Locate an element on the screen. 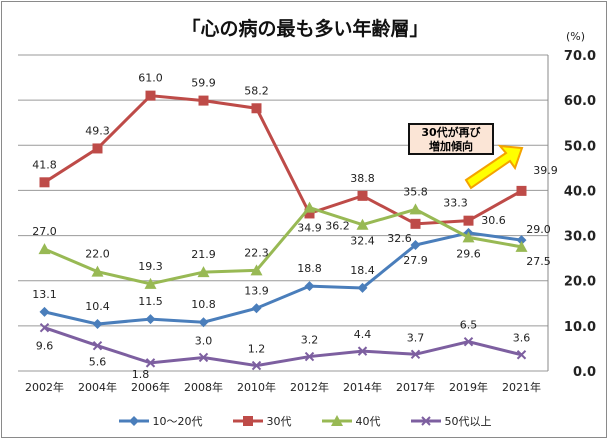 This screenshot has width=610, height=441. data-label: 3.7 is located at coordinates (416, 337).